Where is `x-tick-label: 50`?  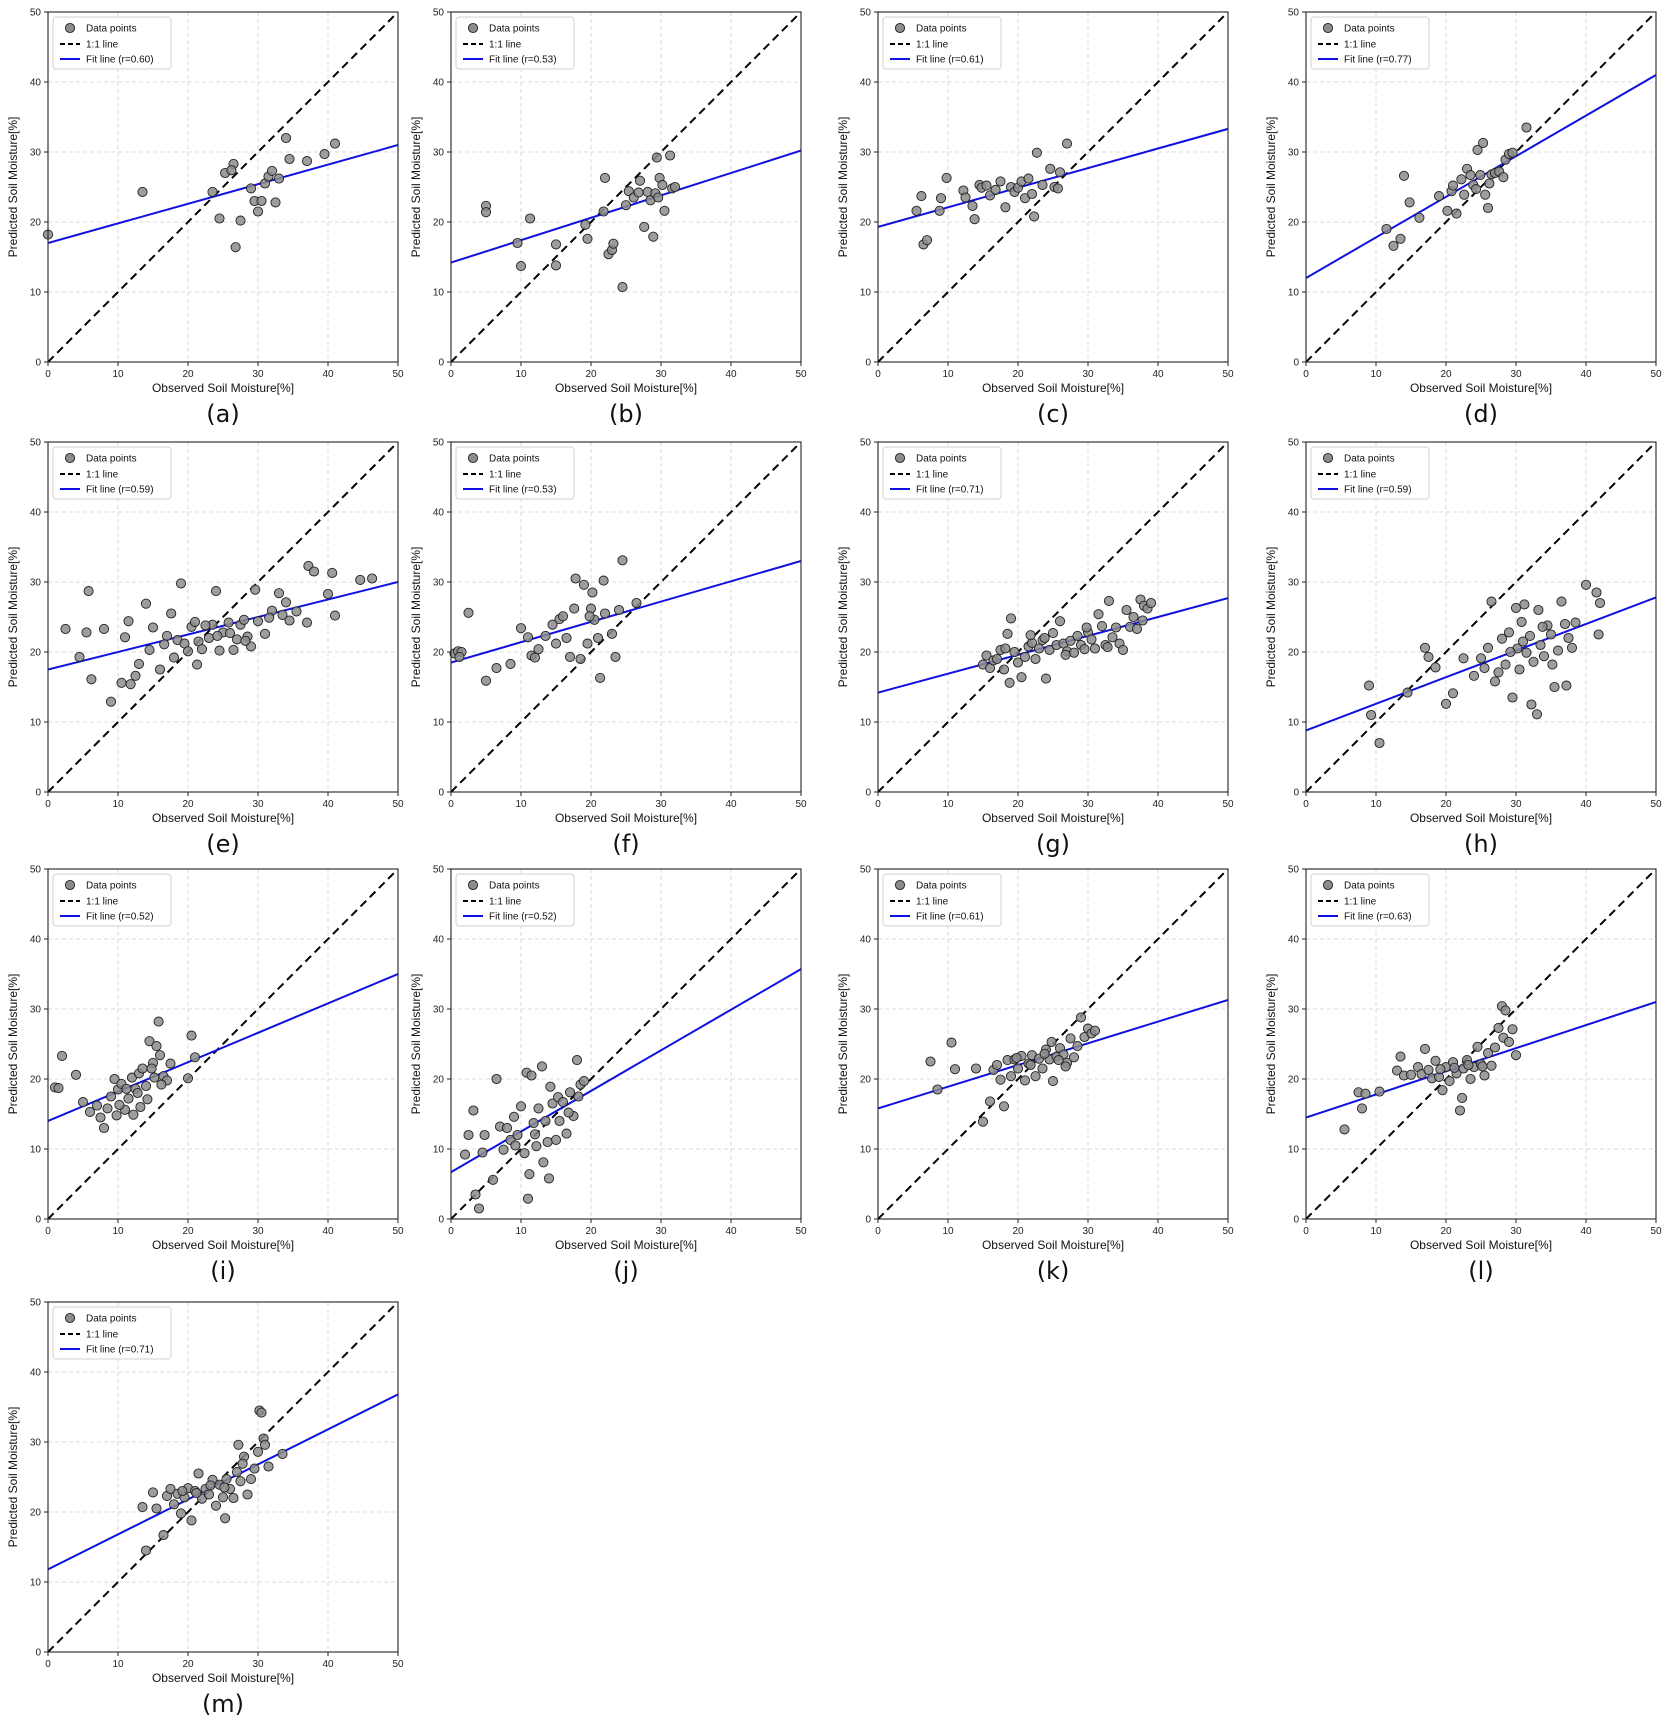 x-tick-label: 50 is located at coordinates (1656, 1231).